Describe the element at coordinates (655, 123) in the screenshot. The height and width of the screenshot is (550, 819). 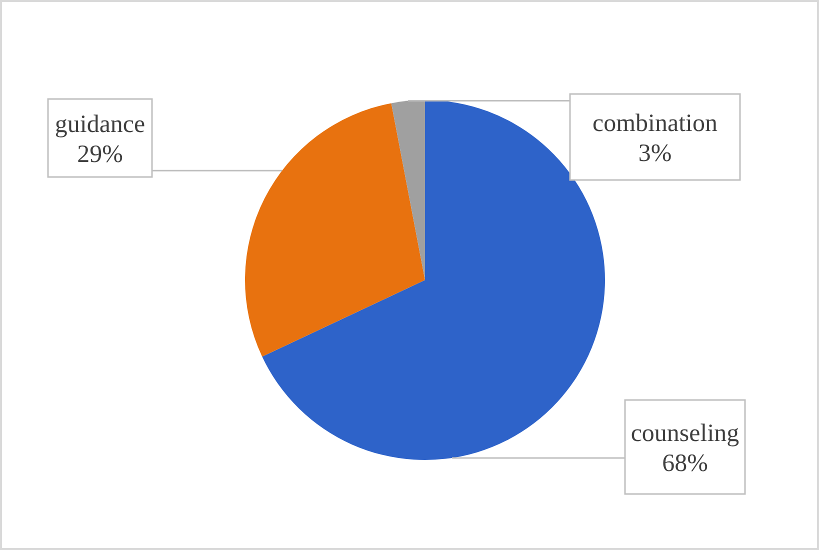
I see `slice-label: combination` at that location.